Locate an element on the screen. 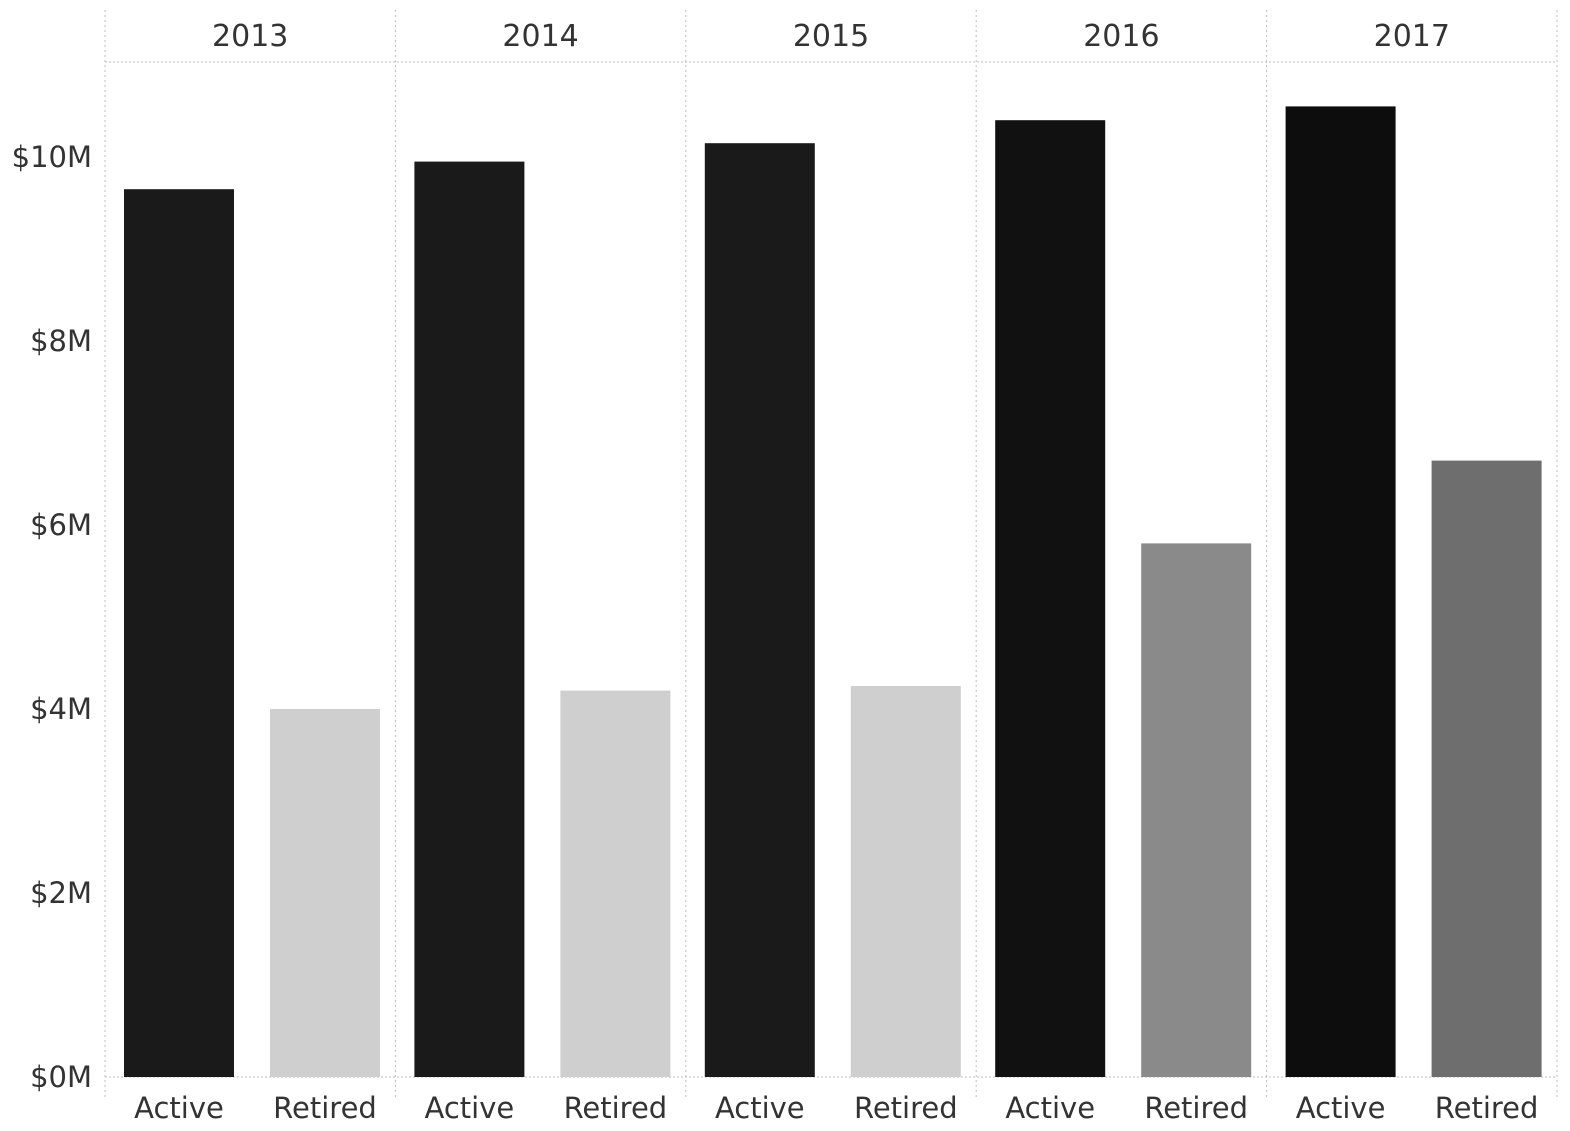 The width and height of the screenshot is (1570, 1131). y-tick-label: $2M is located at coordinates (61, 893).